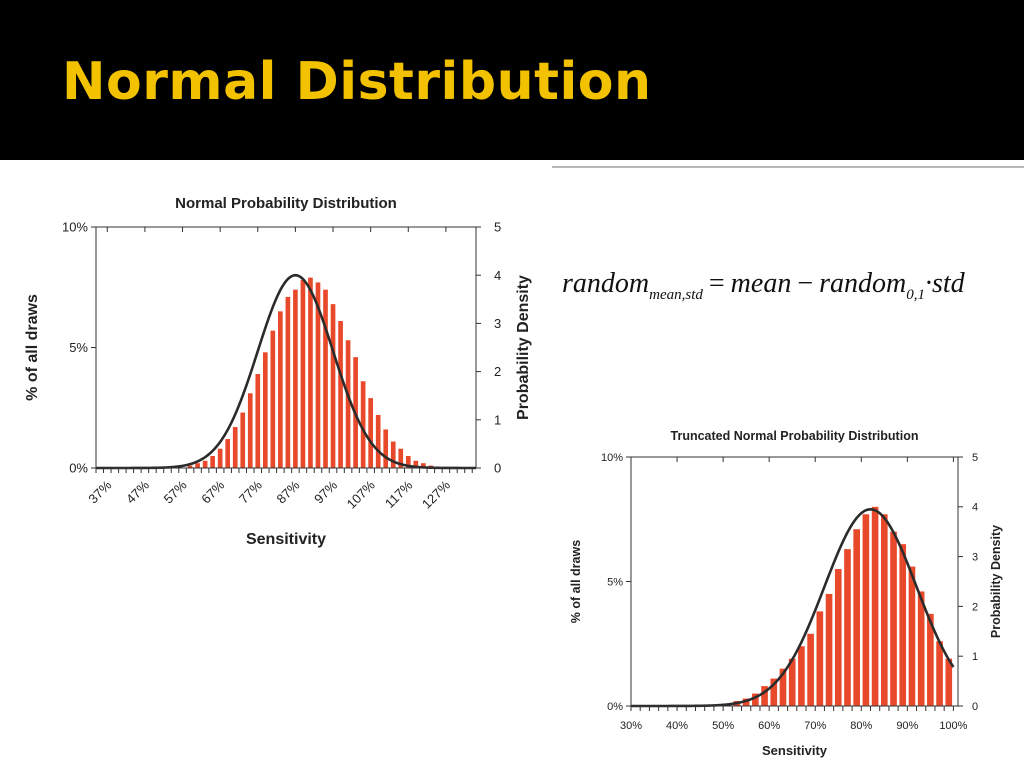 The height and width of the screenshot is (768, 1024). Describe the element at coordinates (357, 82) in the screenshot. I see `slide-title: Normal Distribution` at that location.